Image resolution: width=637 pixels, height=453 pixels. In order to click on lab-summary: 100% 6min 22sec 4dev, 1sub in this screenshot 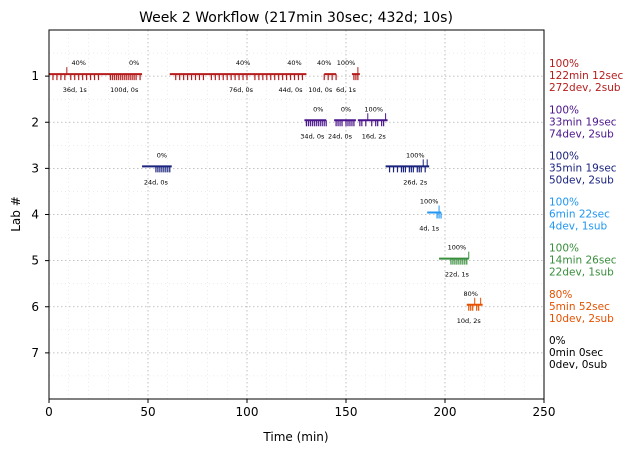, I will do `click(579, 215)`.